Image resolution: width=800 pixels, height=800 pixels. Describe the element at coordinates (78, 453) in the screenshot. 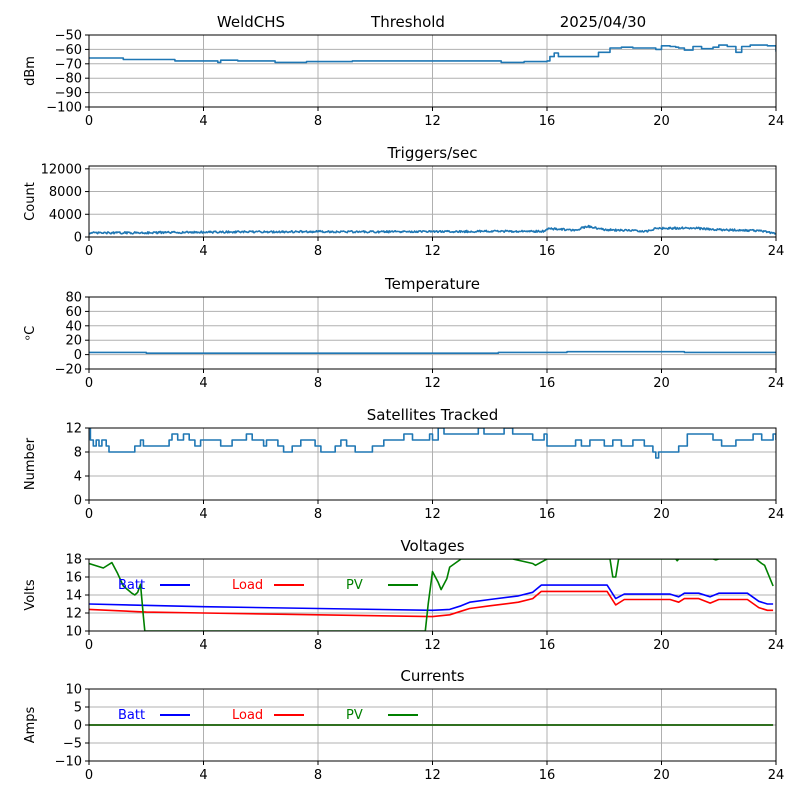

I see `y-tick-label: 8` at that location.